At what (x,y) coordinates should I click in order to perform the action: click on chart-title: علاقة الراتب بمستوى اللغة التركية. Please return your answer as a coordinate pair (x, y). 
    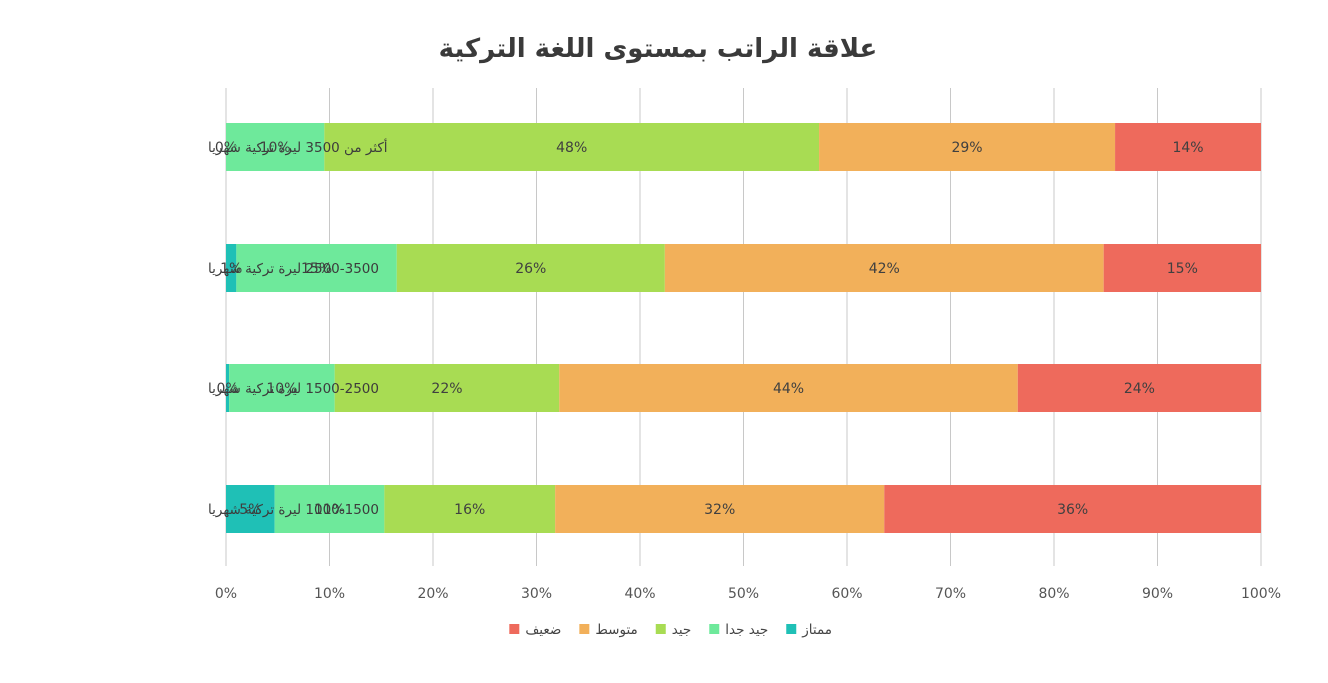
    Looking at the image, I should click on (658, 49).